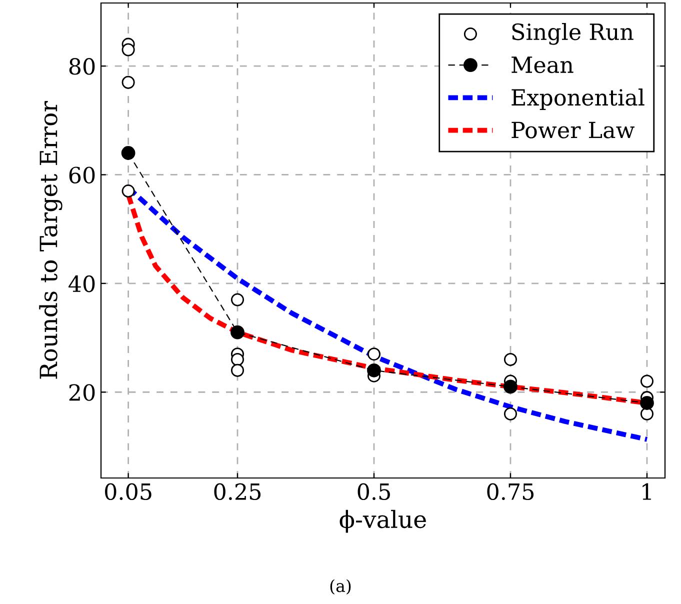 The height and width of the screenshot is (604, 681). What do you see at coordinates (82, 175) in the screenshot?
I see `y-tick-label: 60` at bounding box center [82, 175].